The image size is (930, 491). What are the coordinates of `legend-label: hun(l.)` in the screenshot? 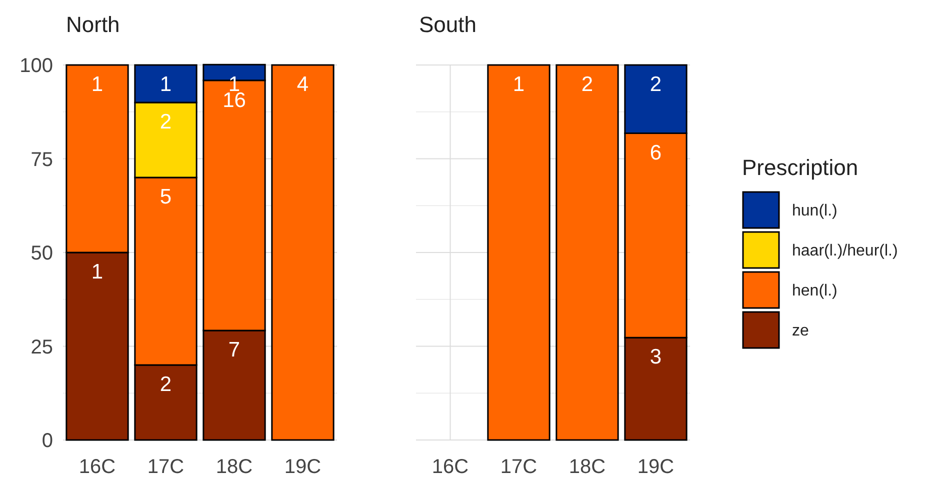 It's located at (815, 211).